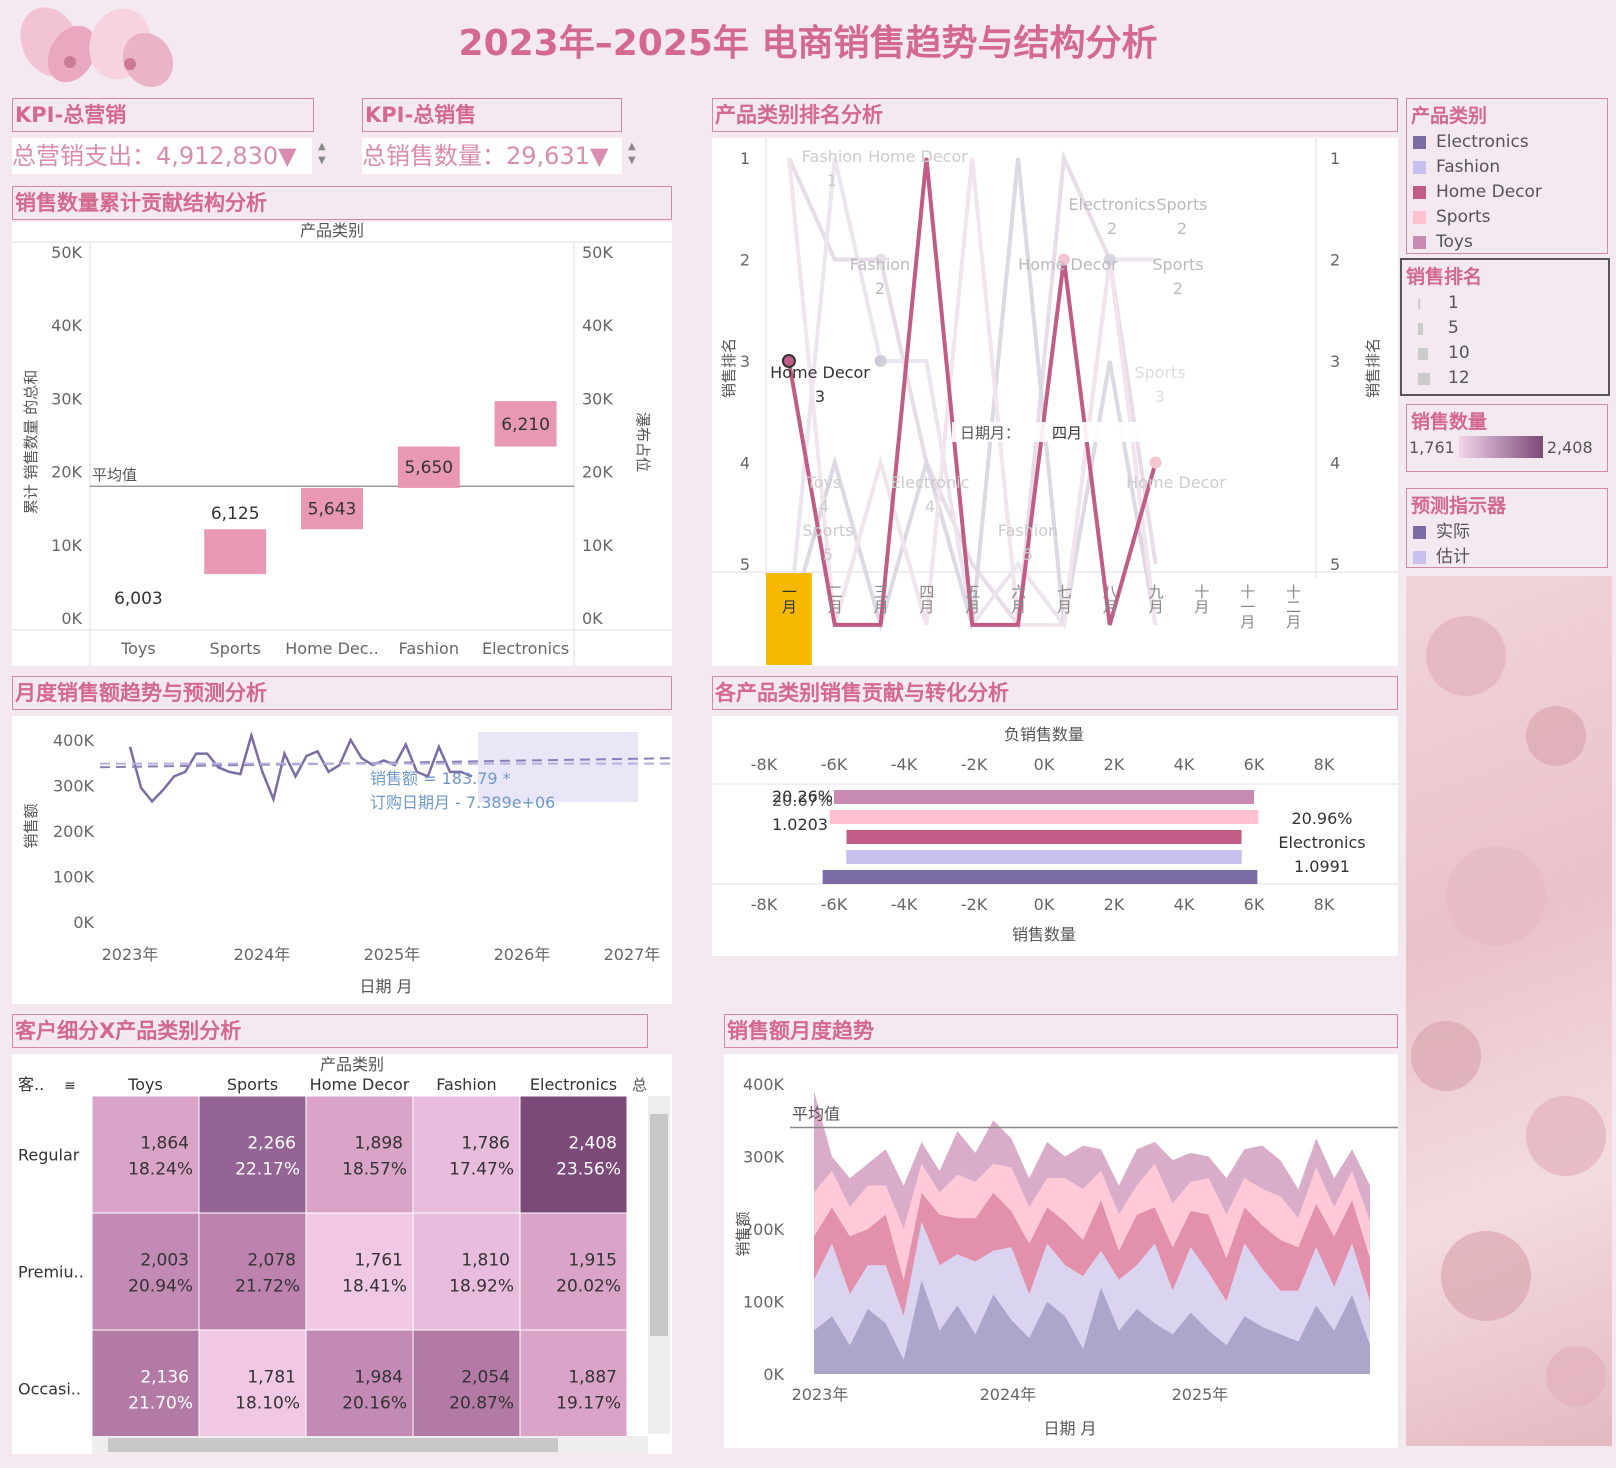  Describe the element at coordinates (1507, 142) in the screenshot. I see `legend-item-electronics: Electronics` at that location.